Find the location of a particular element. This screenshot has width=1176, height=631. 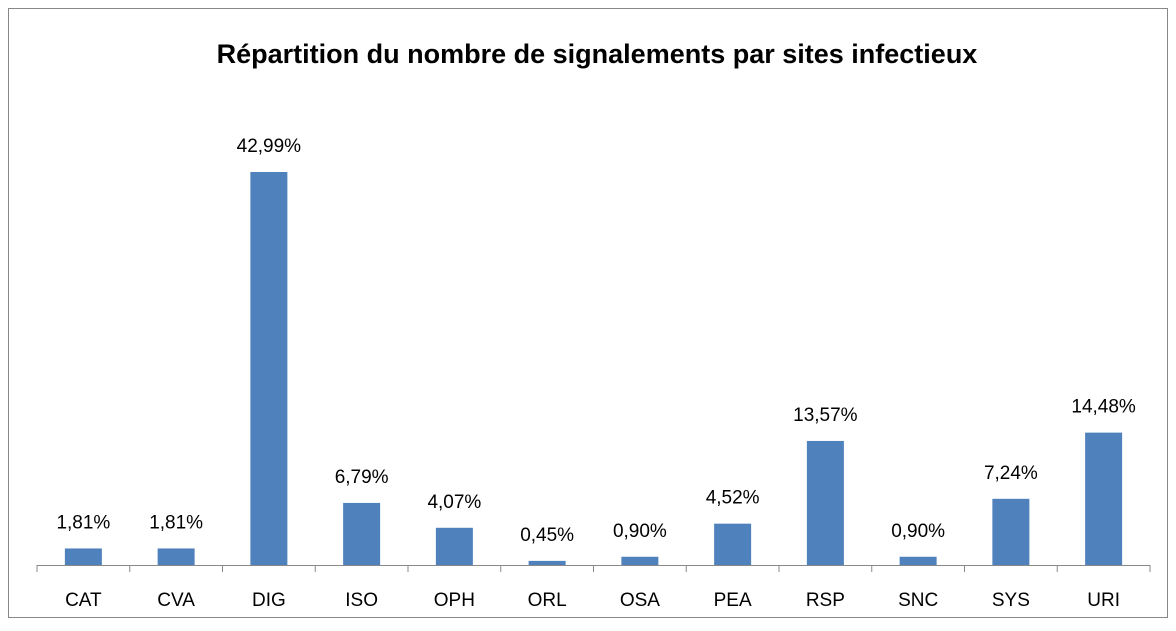

x-tick-label: RSP is located at coordinates (825, 600).